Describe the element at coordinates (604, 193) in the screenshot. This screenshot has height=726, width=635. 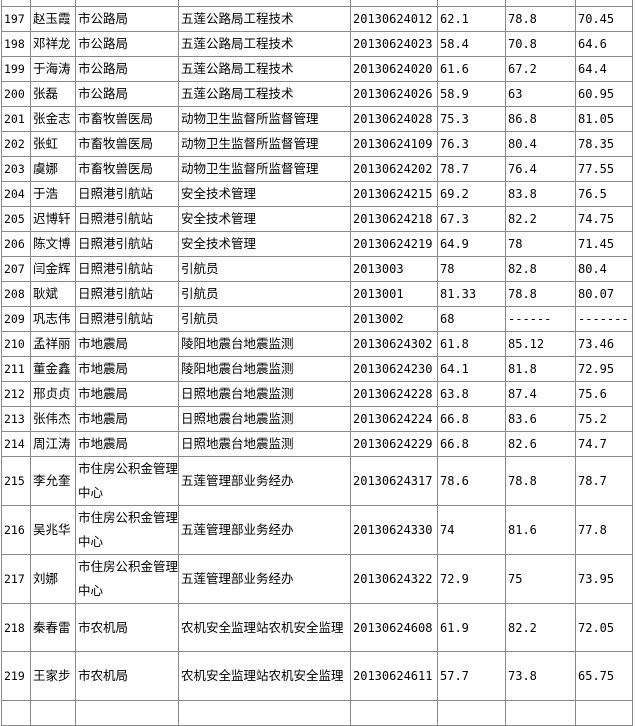
I see `total-score-cell: 76.5` at that location.